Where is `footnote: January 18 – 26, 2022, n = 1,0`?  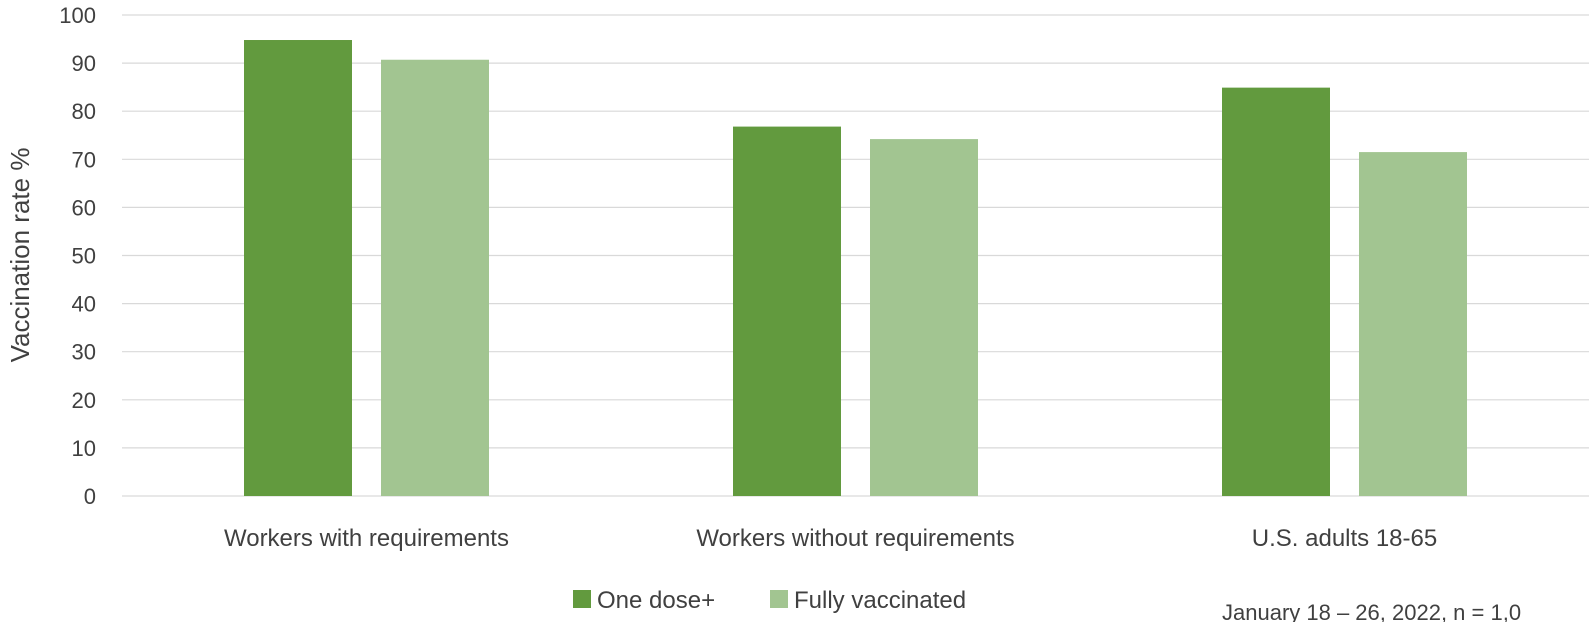 footnote: January 18 – 26, 2022, n = 1,0 is located at coordinates (1371, 611).